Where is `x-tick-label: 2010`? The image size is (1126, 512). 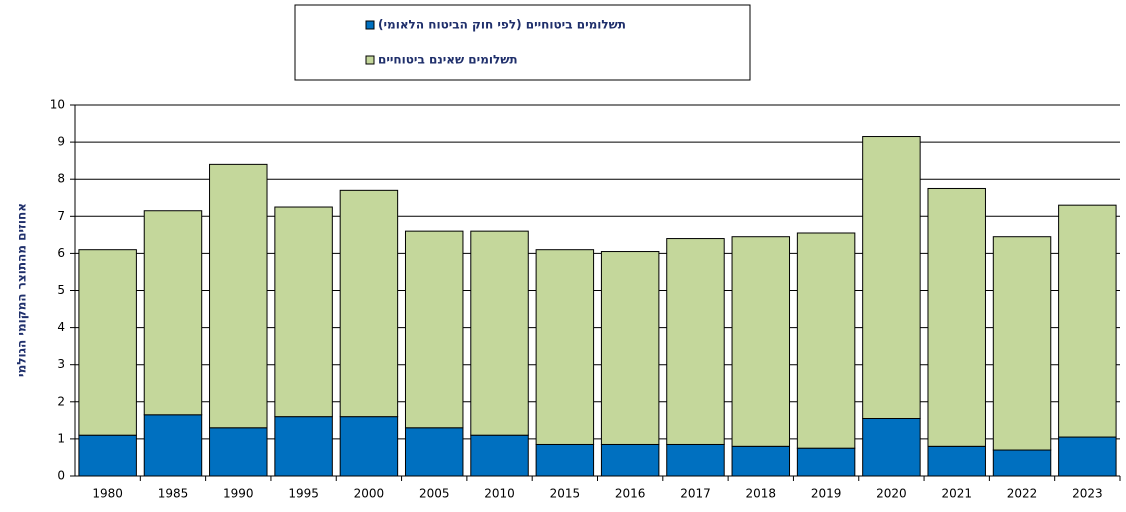
x-tick-label: 2010 is located at coordinates (499, 494).